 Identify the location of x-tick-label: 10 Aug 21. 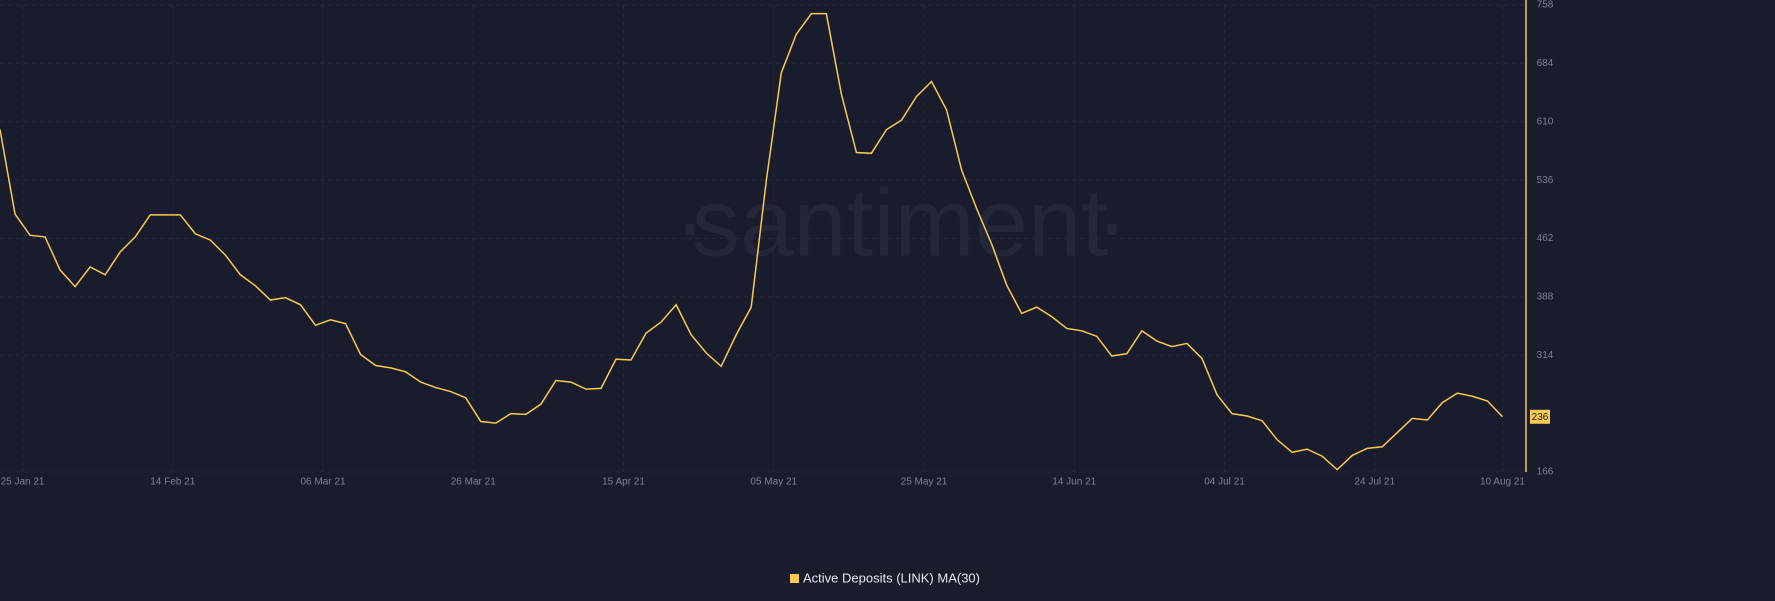
(1502, 482).